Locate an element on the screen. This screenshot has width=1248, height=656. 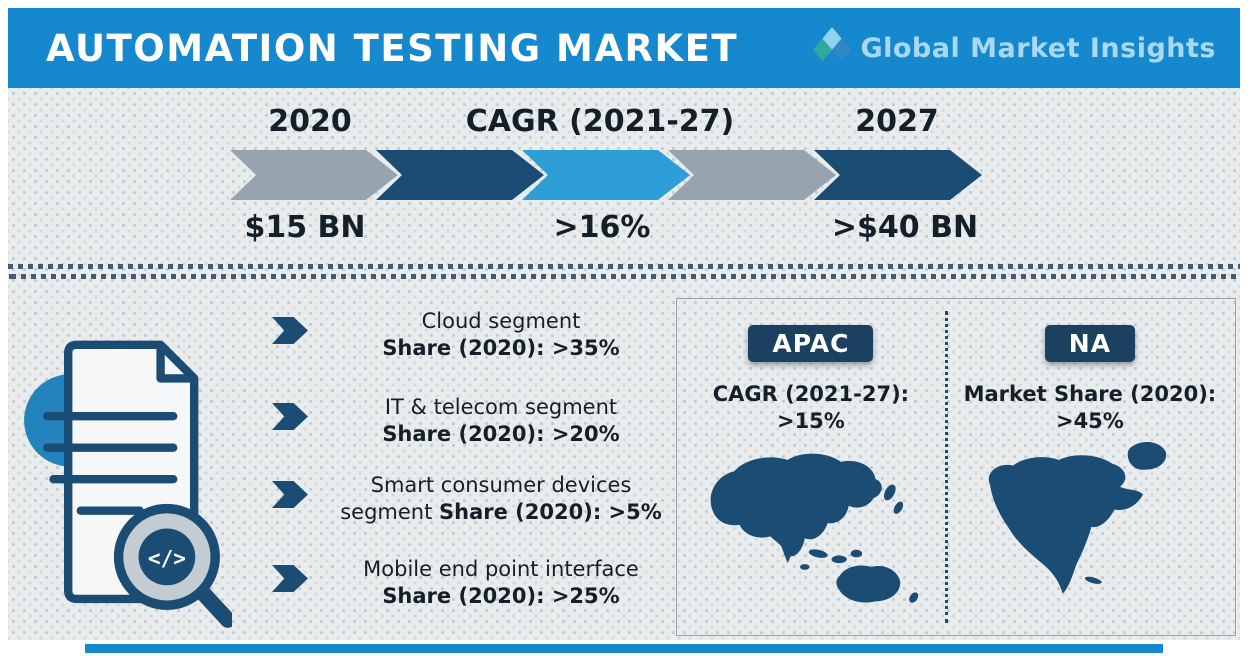
timeline-cagr-value: >16% is located at coordinates (602, 227).